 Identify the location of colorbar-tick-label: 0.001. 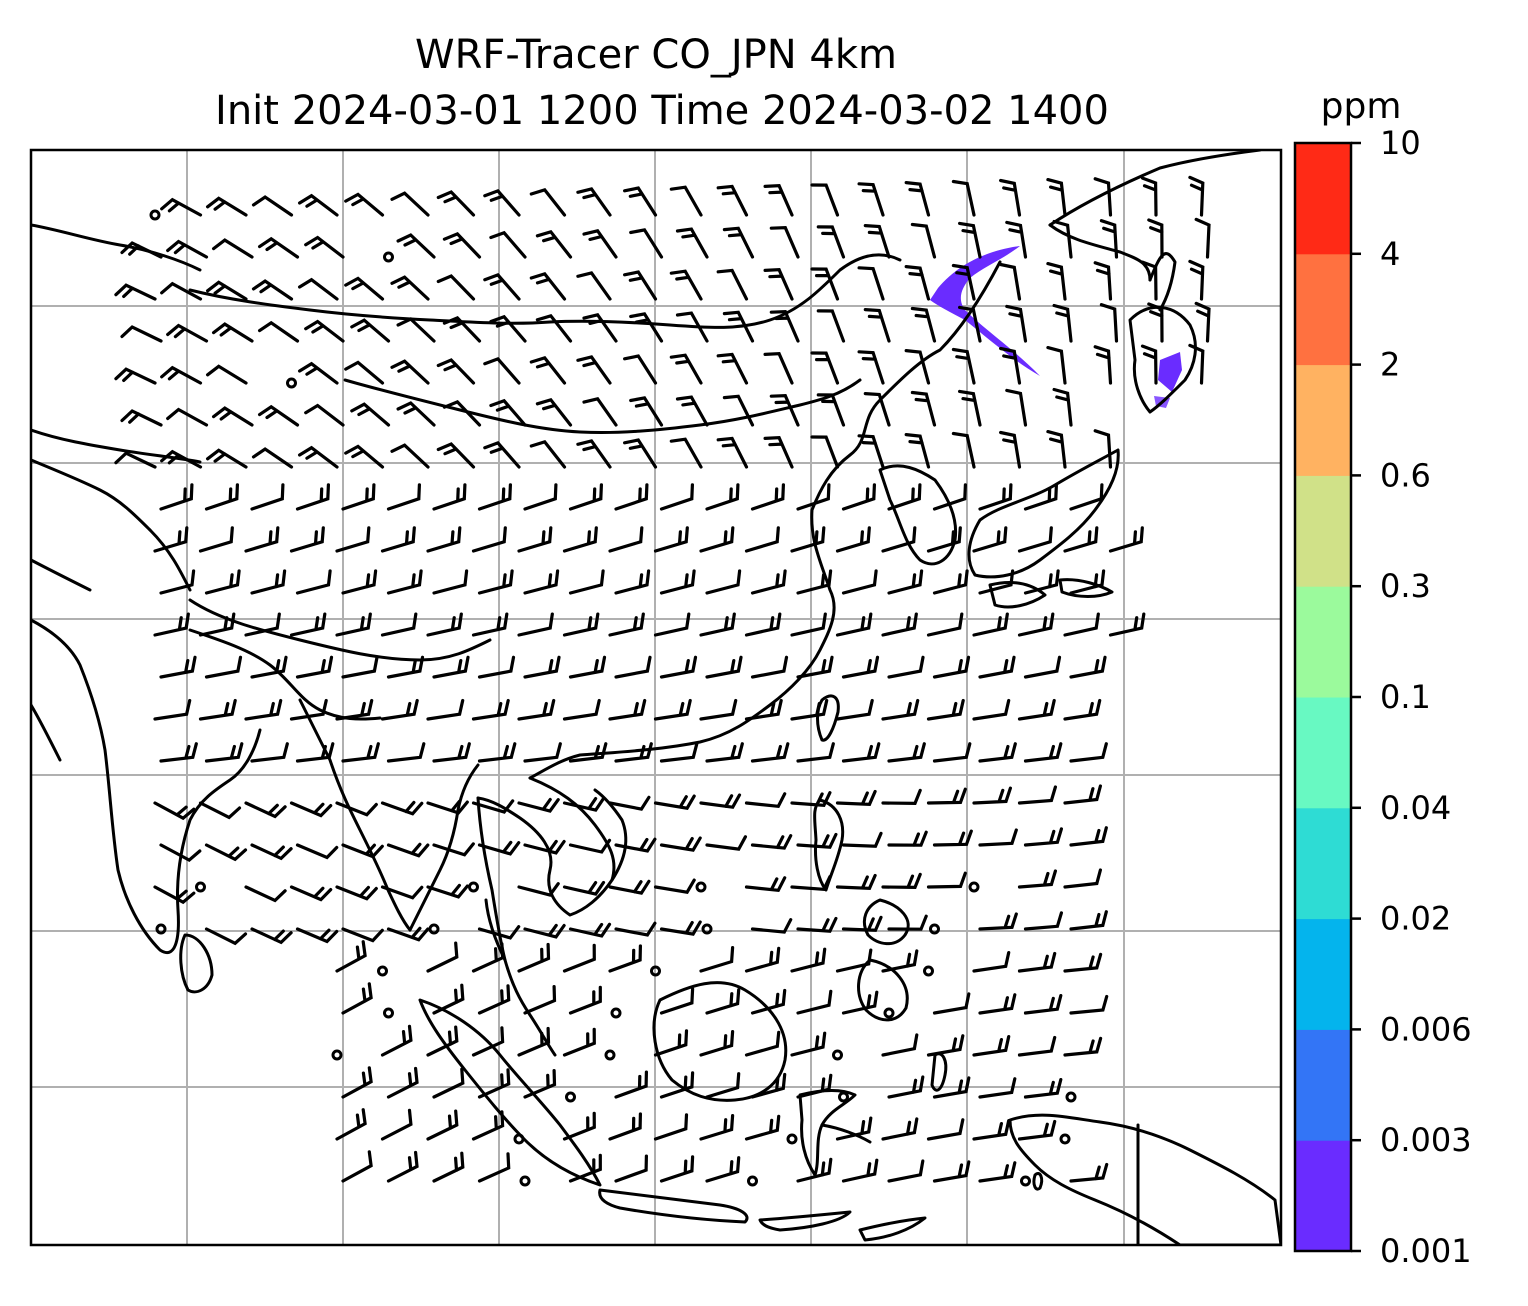
(1426, 1251).